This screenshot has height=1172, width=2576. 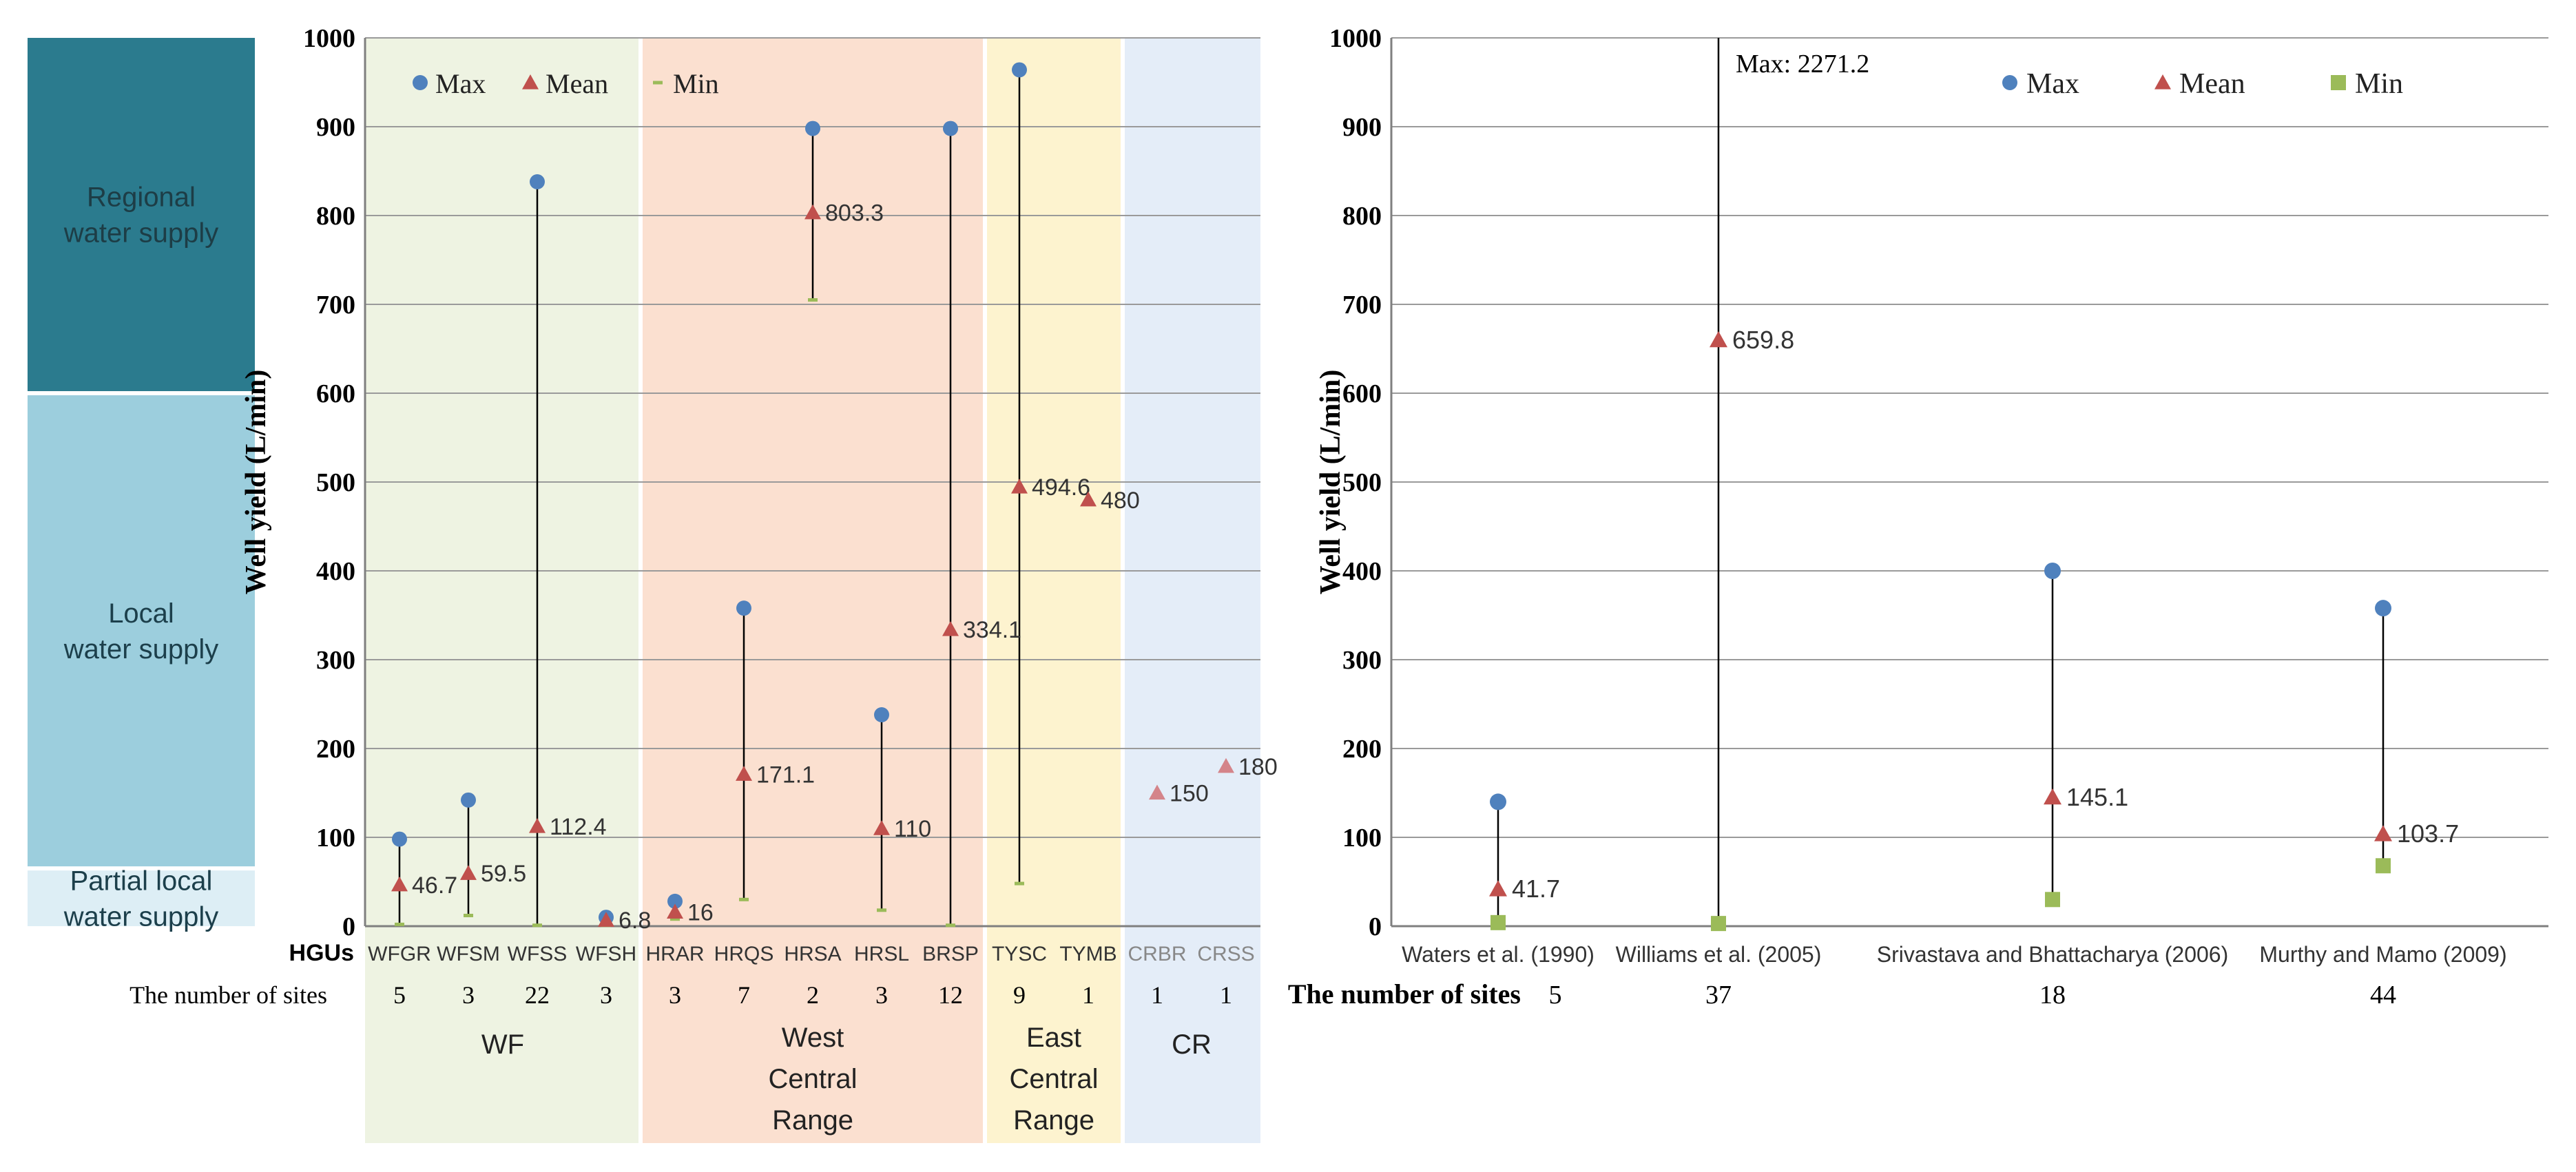 What do you see at coordinates (992, 630) in the screenshot?
I see `mean-data-label: 334.1` at bounding box center [992, 630].